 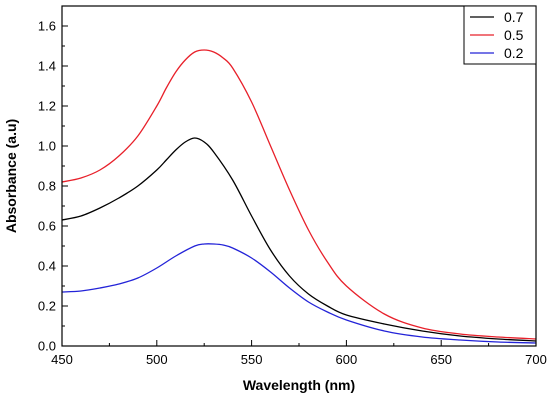 What do you see at coordinates (47, 106) in the screenshot?
I see `y-tick-label: 1.2` at bounding box center [47, 106].